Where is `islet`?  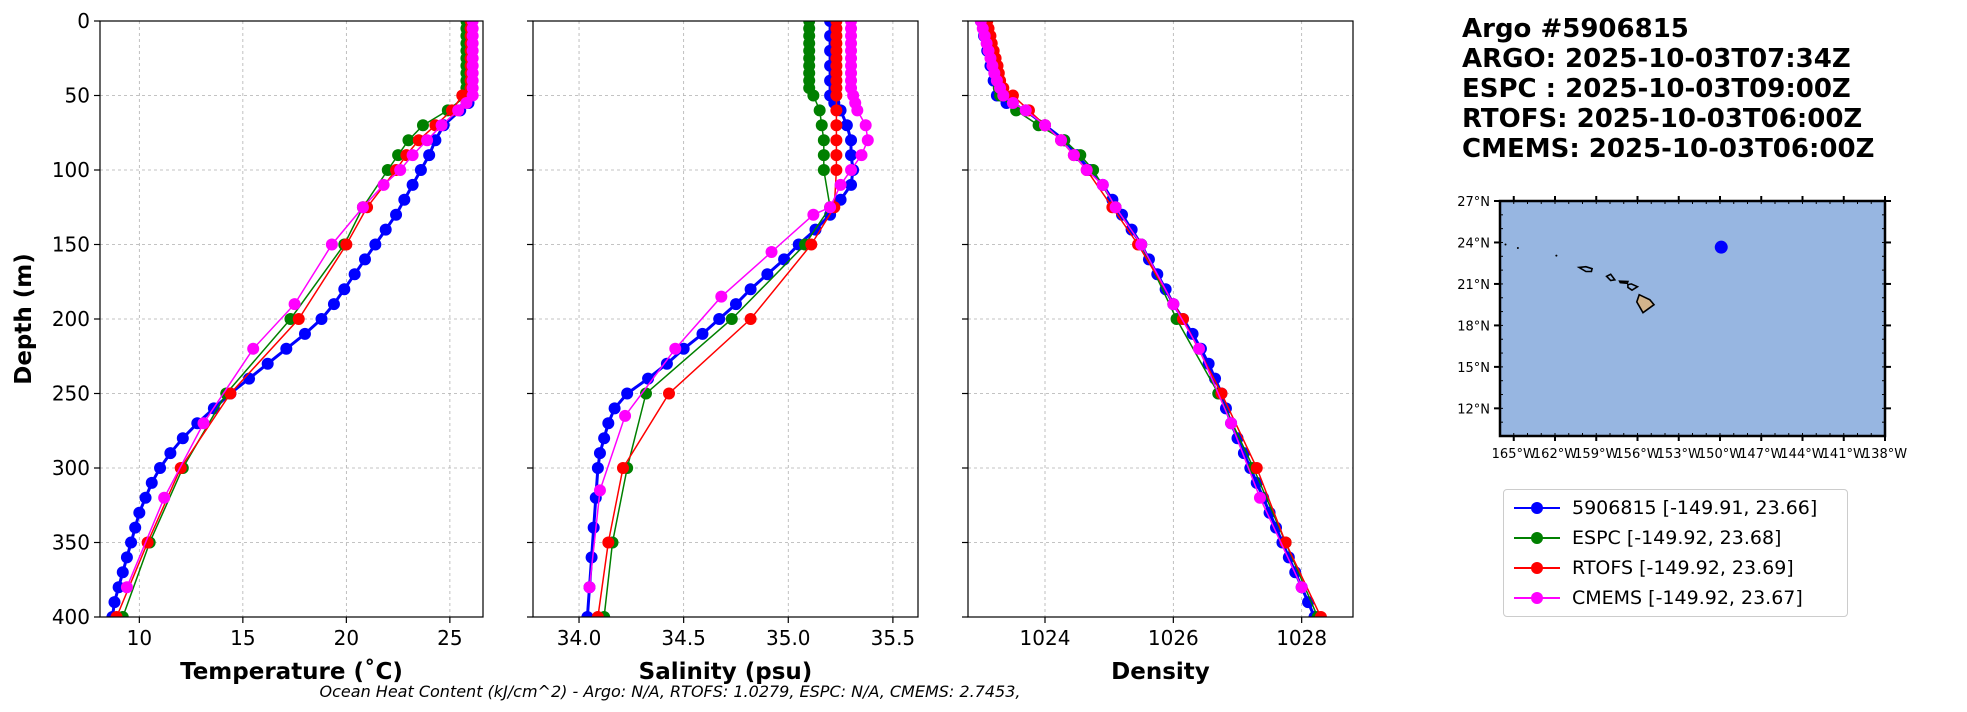
islet is located at coordinates (1556, 255).